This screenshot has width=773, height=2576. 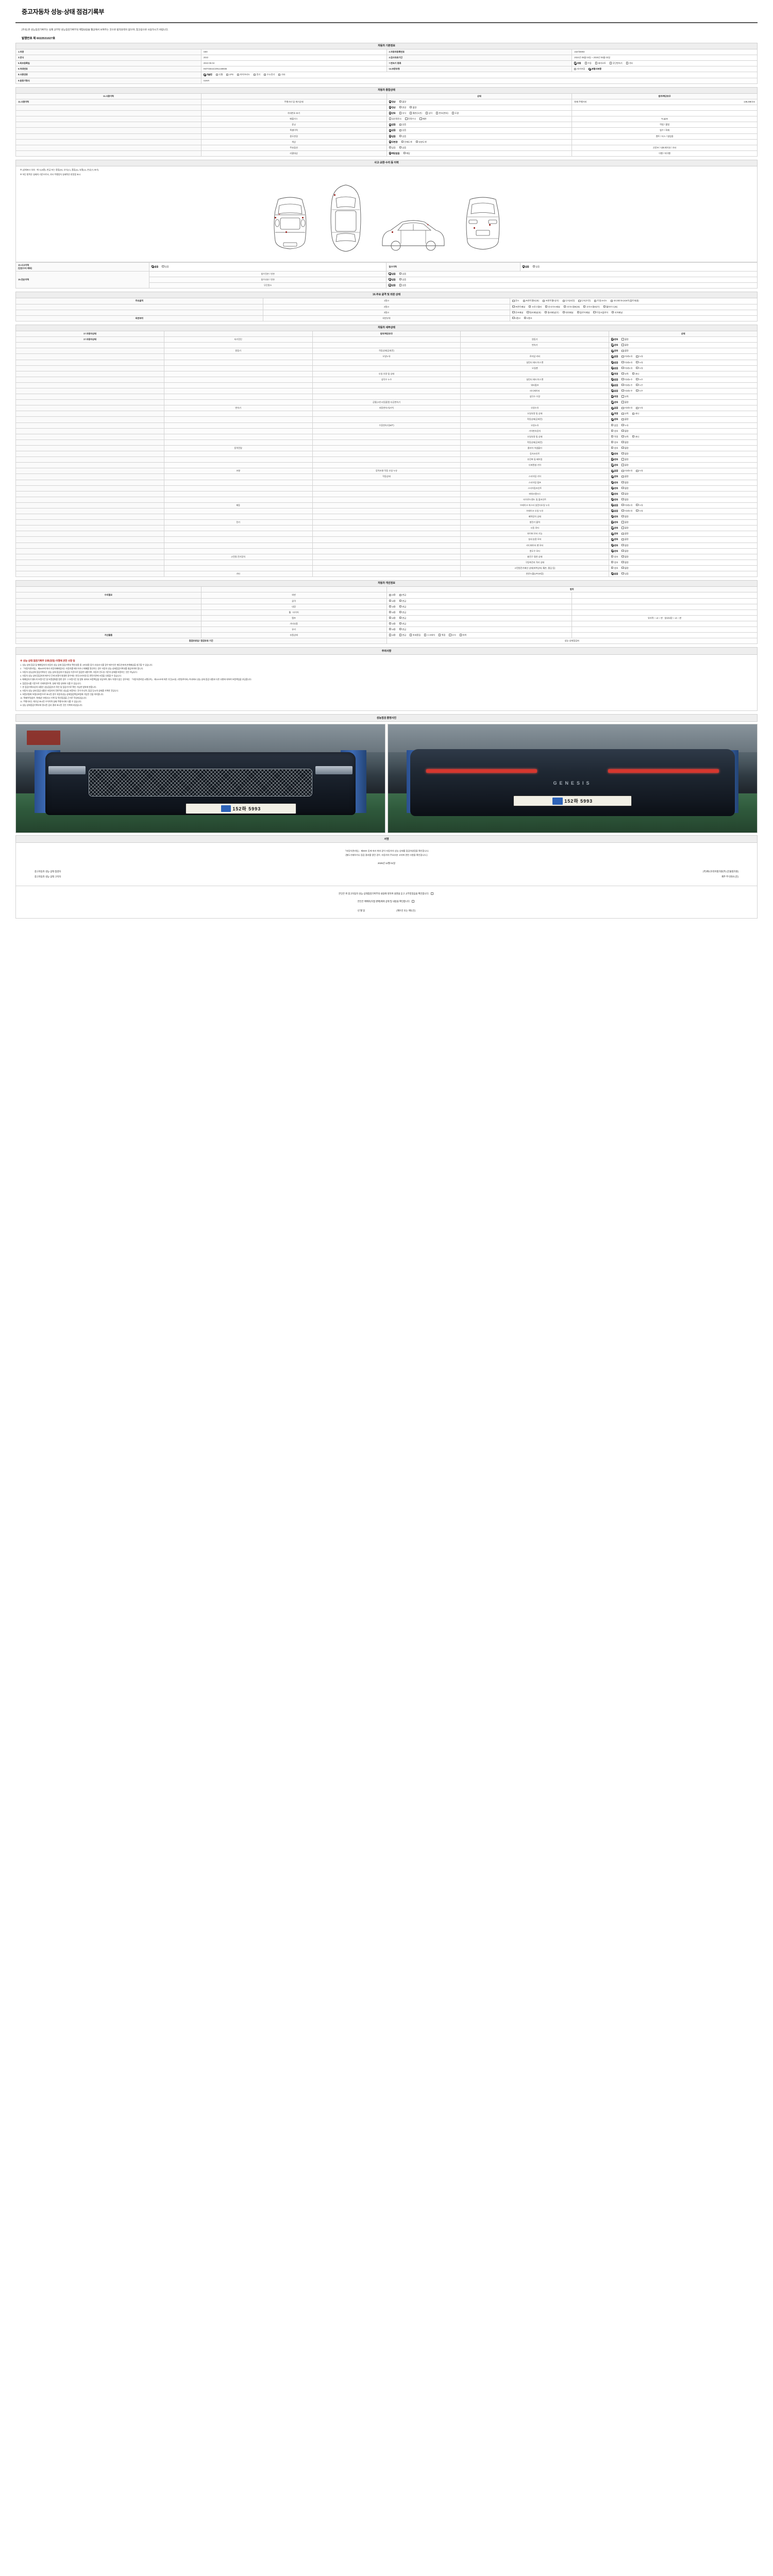 I want to click on detail-0-option: 양호, so click(x=614, y=339).